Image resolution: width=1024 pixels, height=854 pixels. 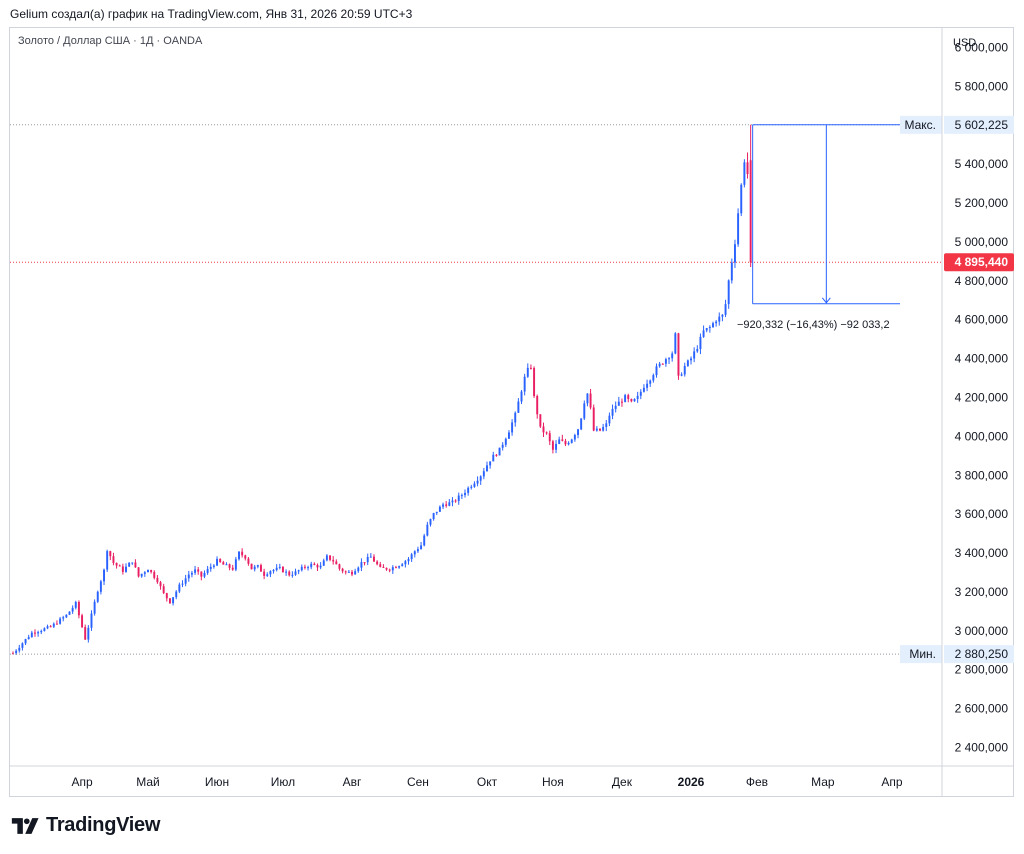 What do you see at coordinates (487, 782) in the screenshot?
I see `time-tick-label: Окт` at bounding box center [487, 782].